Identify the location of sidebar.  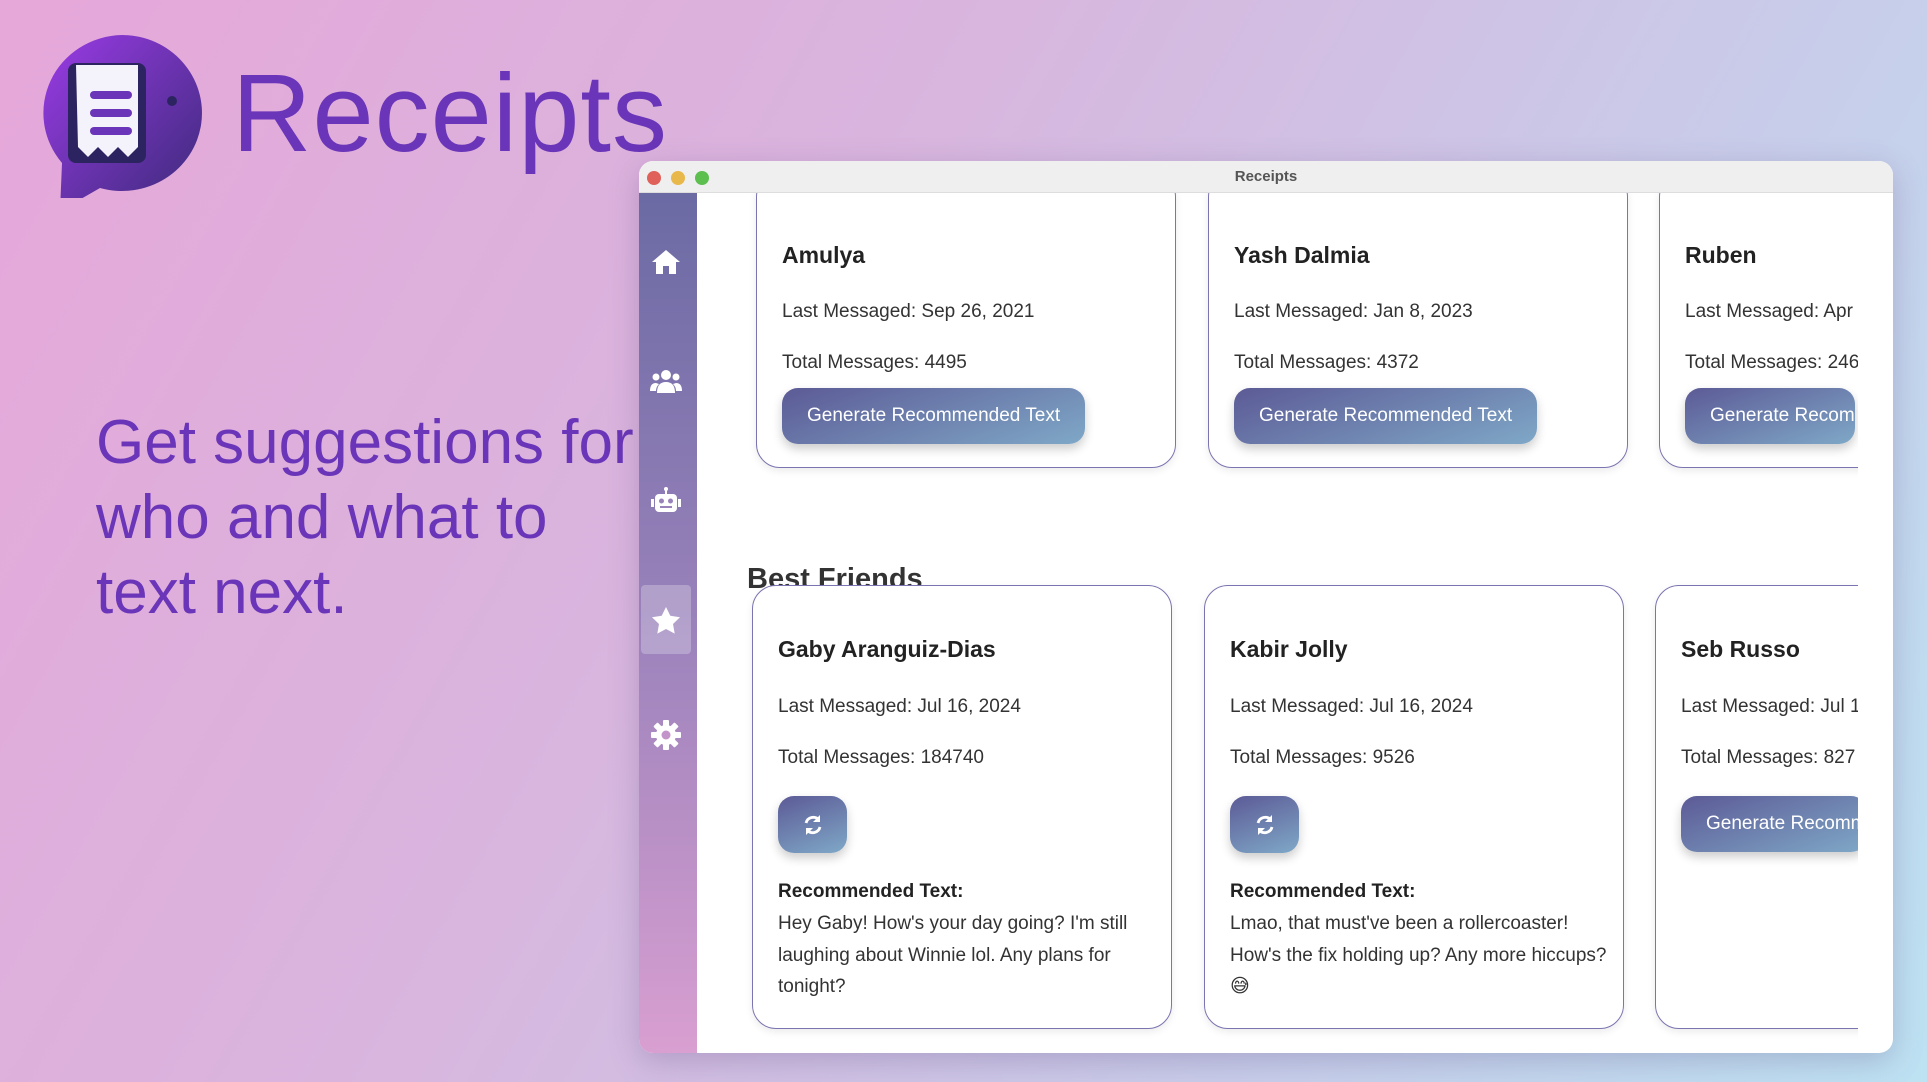
(668, 623).